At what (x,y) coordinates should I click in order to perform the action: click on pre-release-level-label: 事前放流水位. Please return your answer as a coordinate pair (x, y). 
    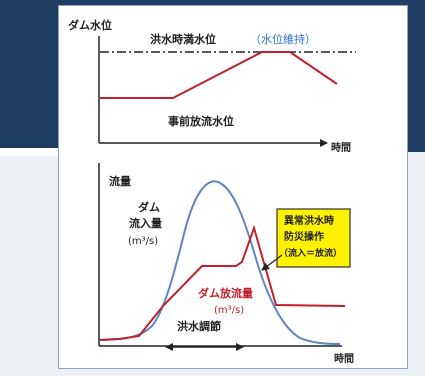
    Looking at the image, I should click on (201, 121).